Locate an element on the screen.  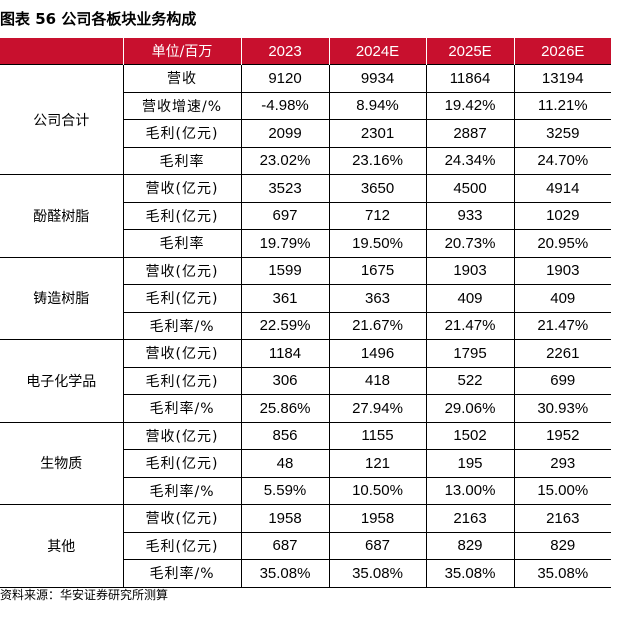
header-year: 2023 is located at coordinates (284, 51).